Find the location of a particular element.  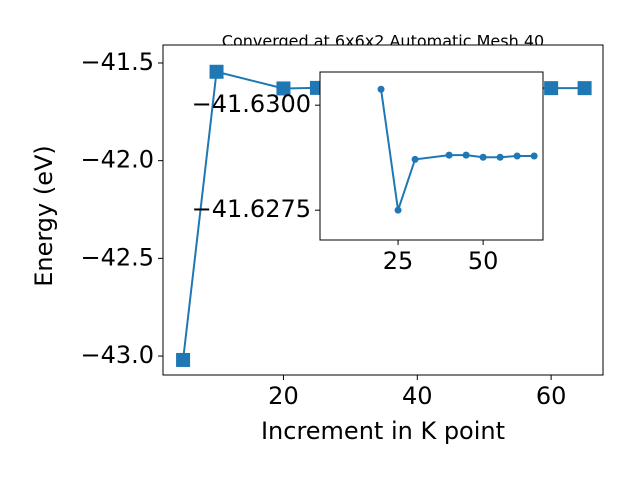

axes-frame is located at coordinates (431, 156).